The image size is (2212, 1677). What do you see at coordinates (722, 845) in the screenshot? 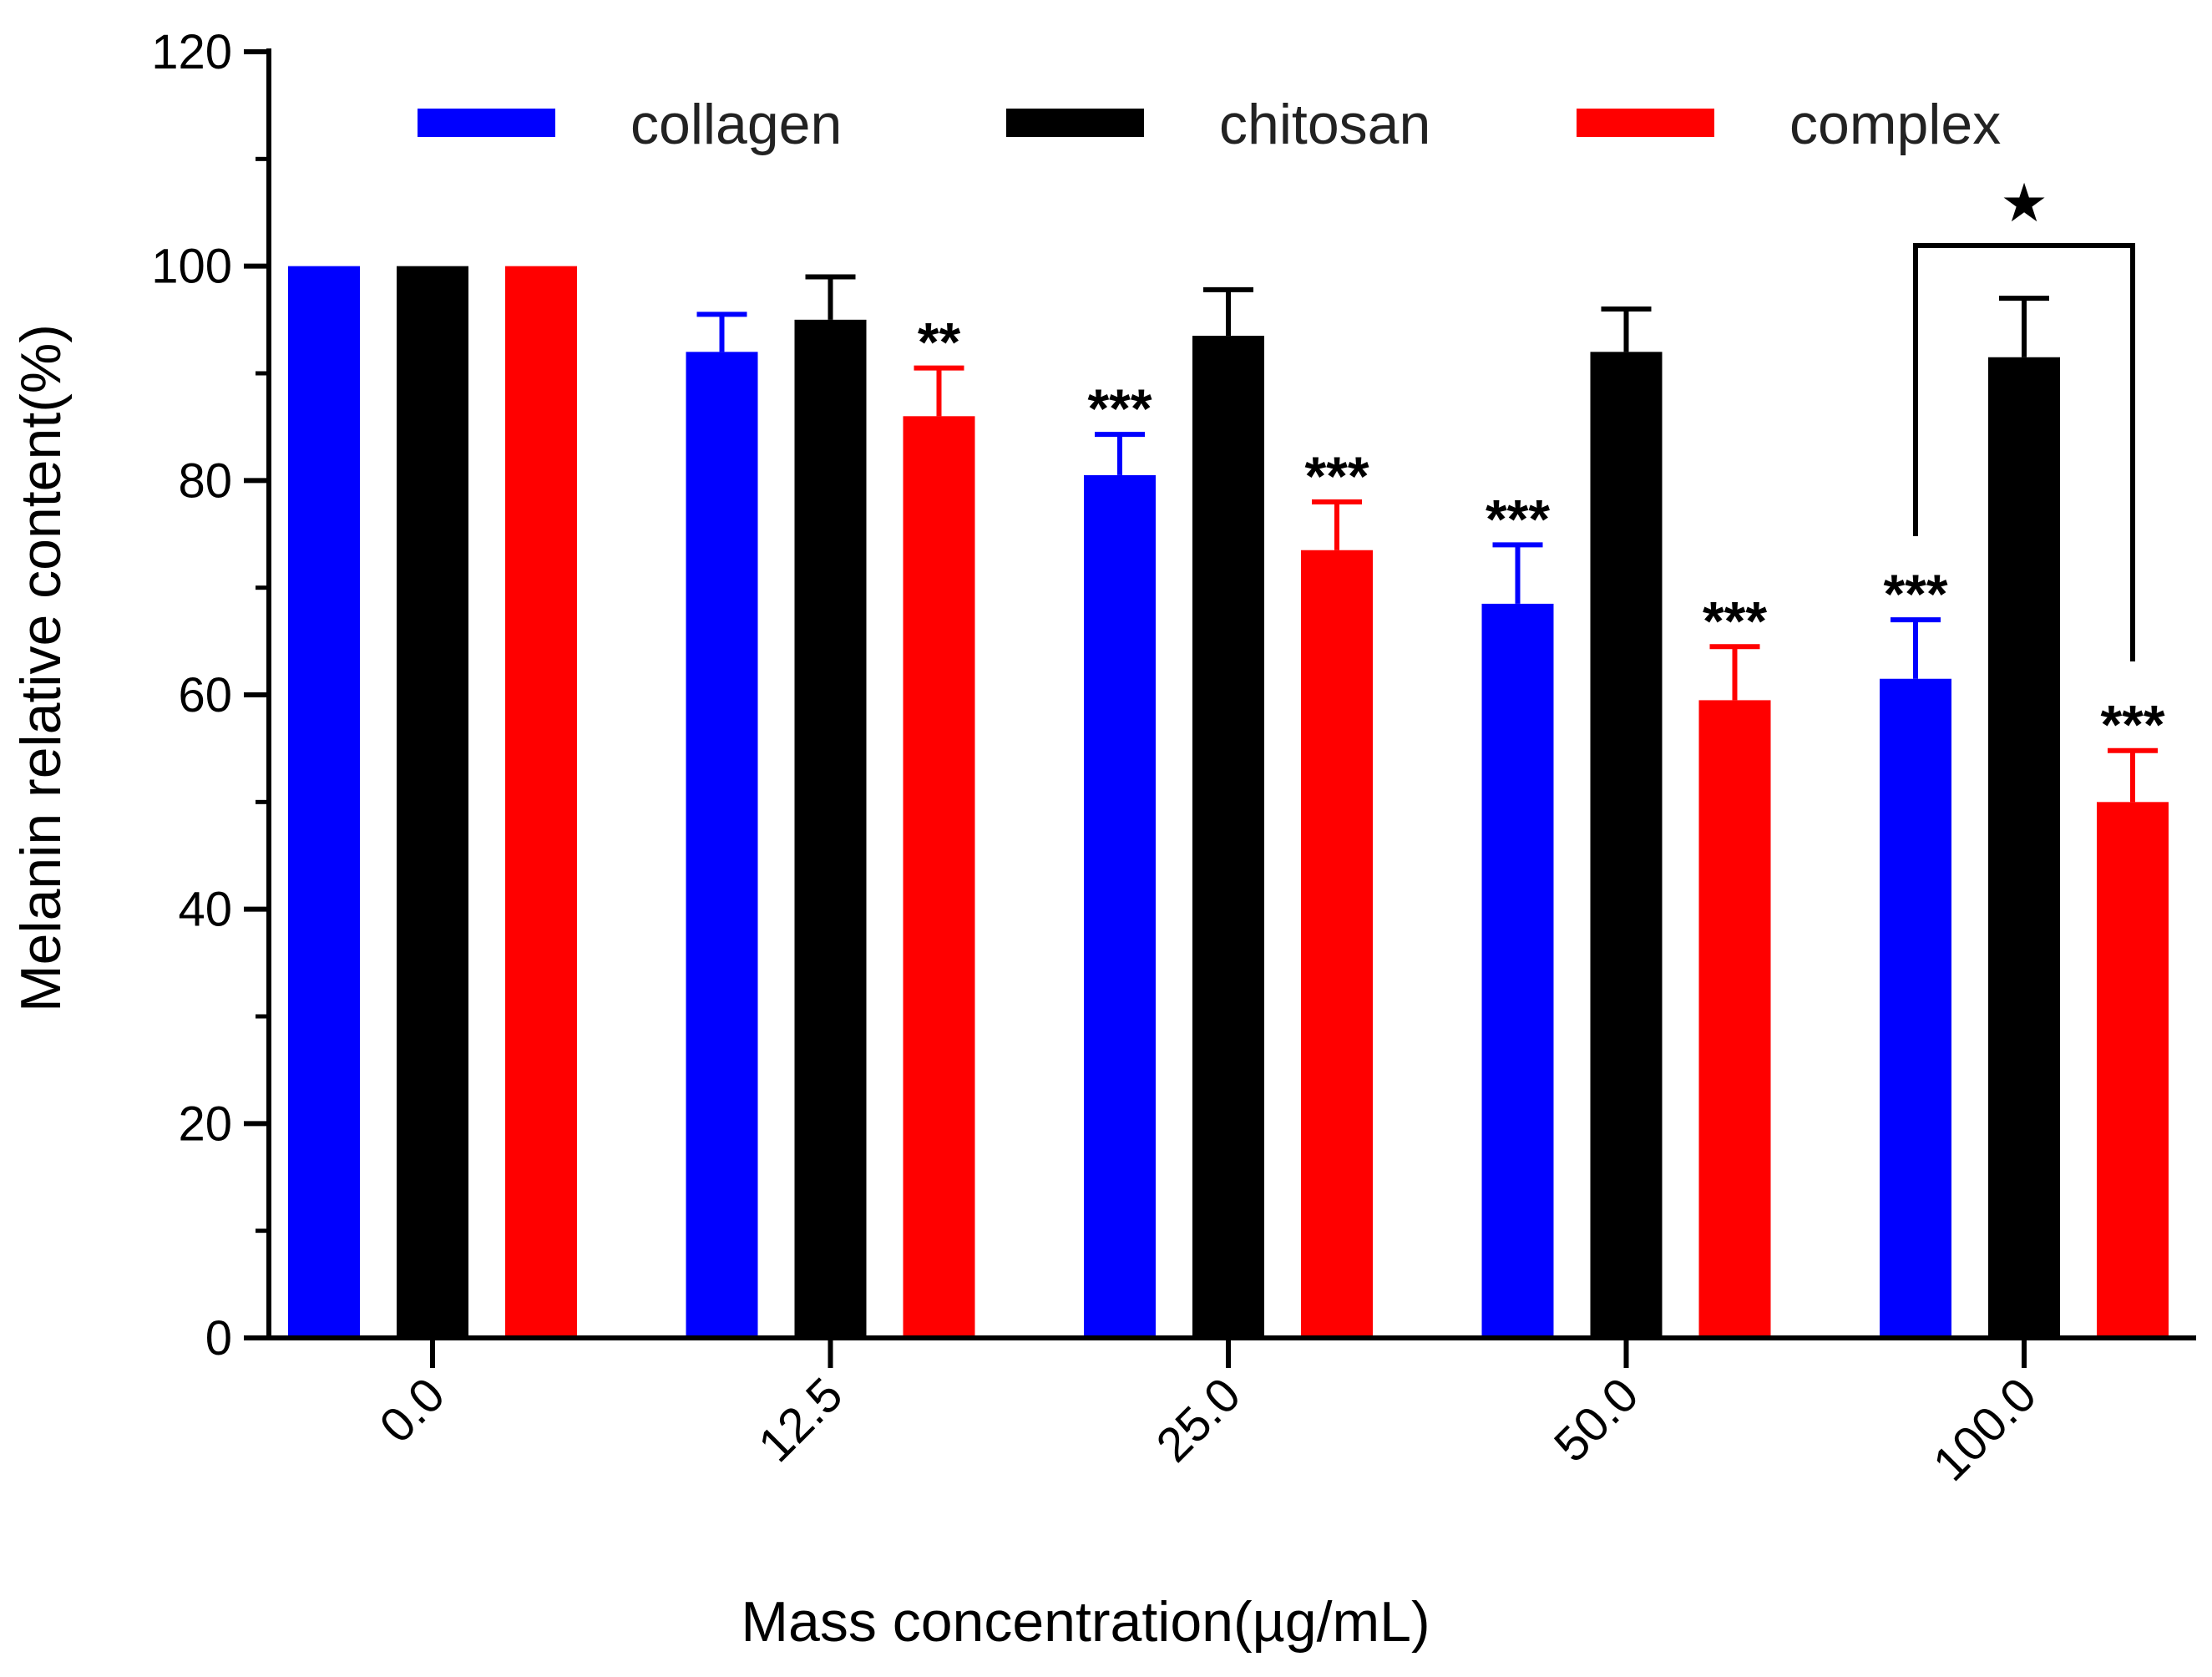
I see `bar-collagen-12.5` at bounding box center [722, 845].